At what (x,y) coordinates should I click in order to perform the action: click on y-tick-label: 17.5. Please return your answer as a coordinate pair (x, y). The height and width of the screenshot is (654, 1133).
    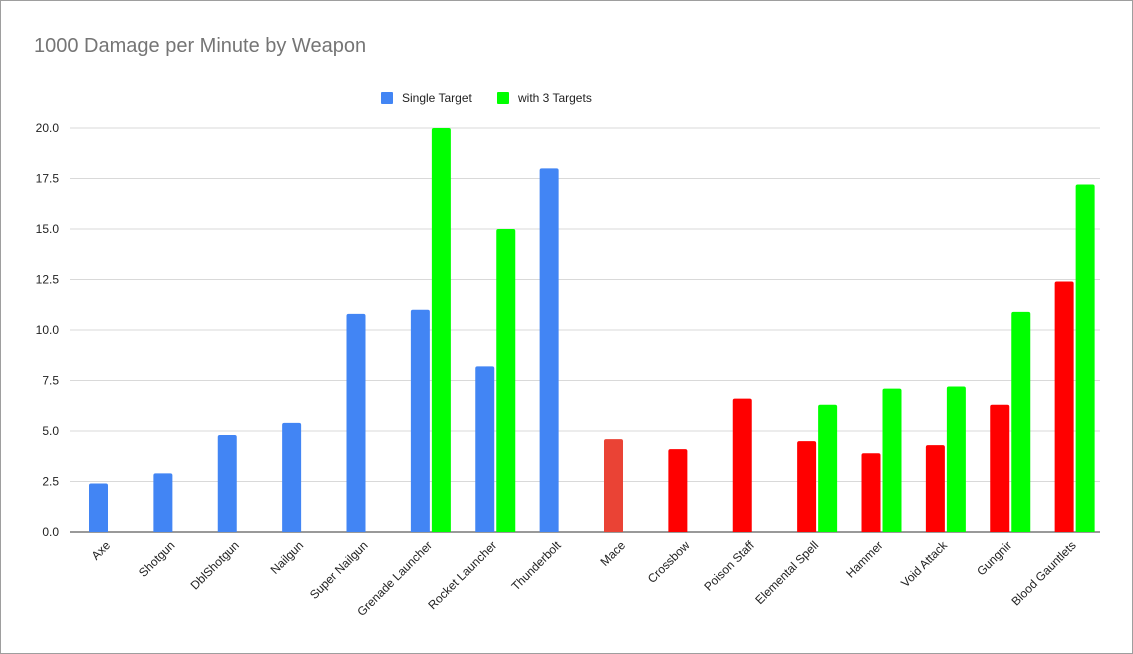
    Looking at the image, I should click on (48, 179).